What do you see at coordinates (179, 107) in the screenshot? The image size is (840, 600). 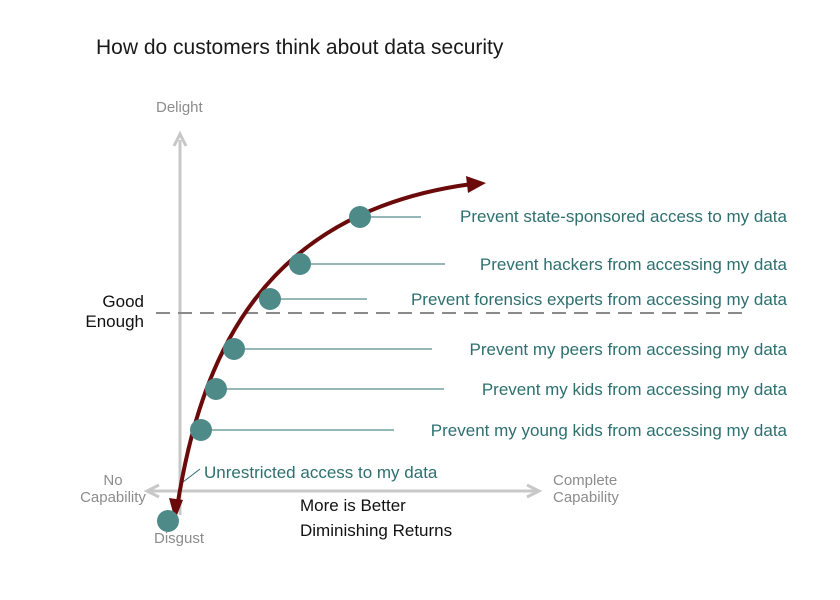 I see `axis-label-delight: Delight` at bounding box center [179, 107].